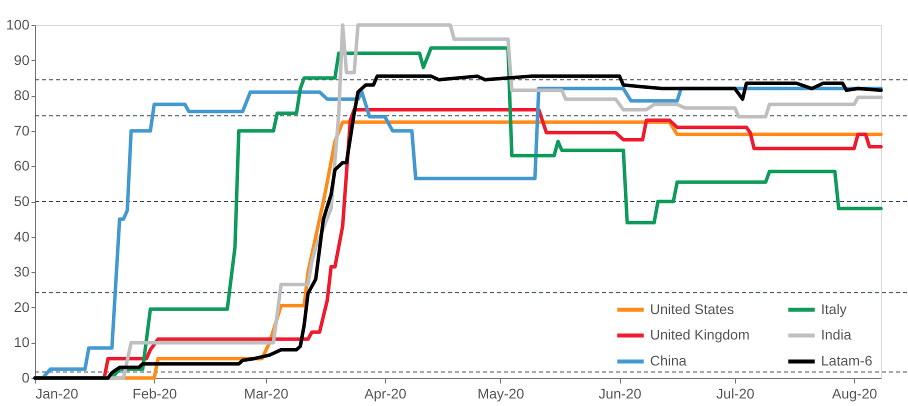 This screenshot has height=406, width=908. What do you see at coordinates (18, 24) in the screenshot?
I see `y-tick-label: 100` at bounding box center [18, 24].